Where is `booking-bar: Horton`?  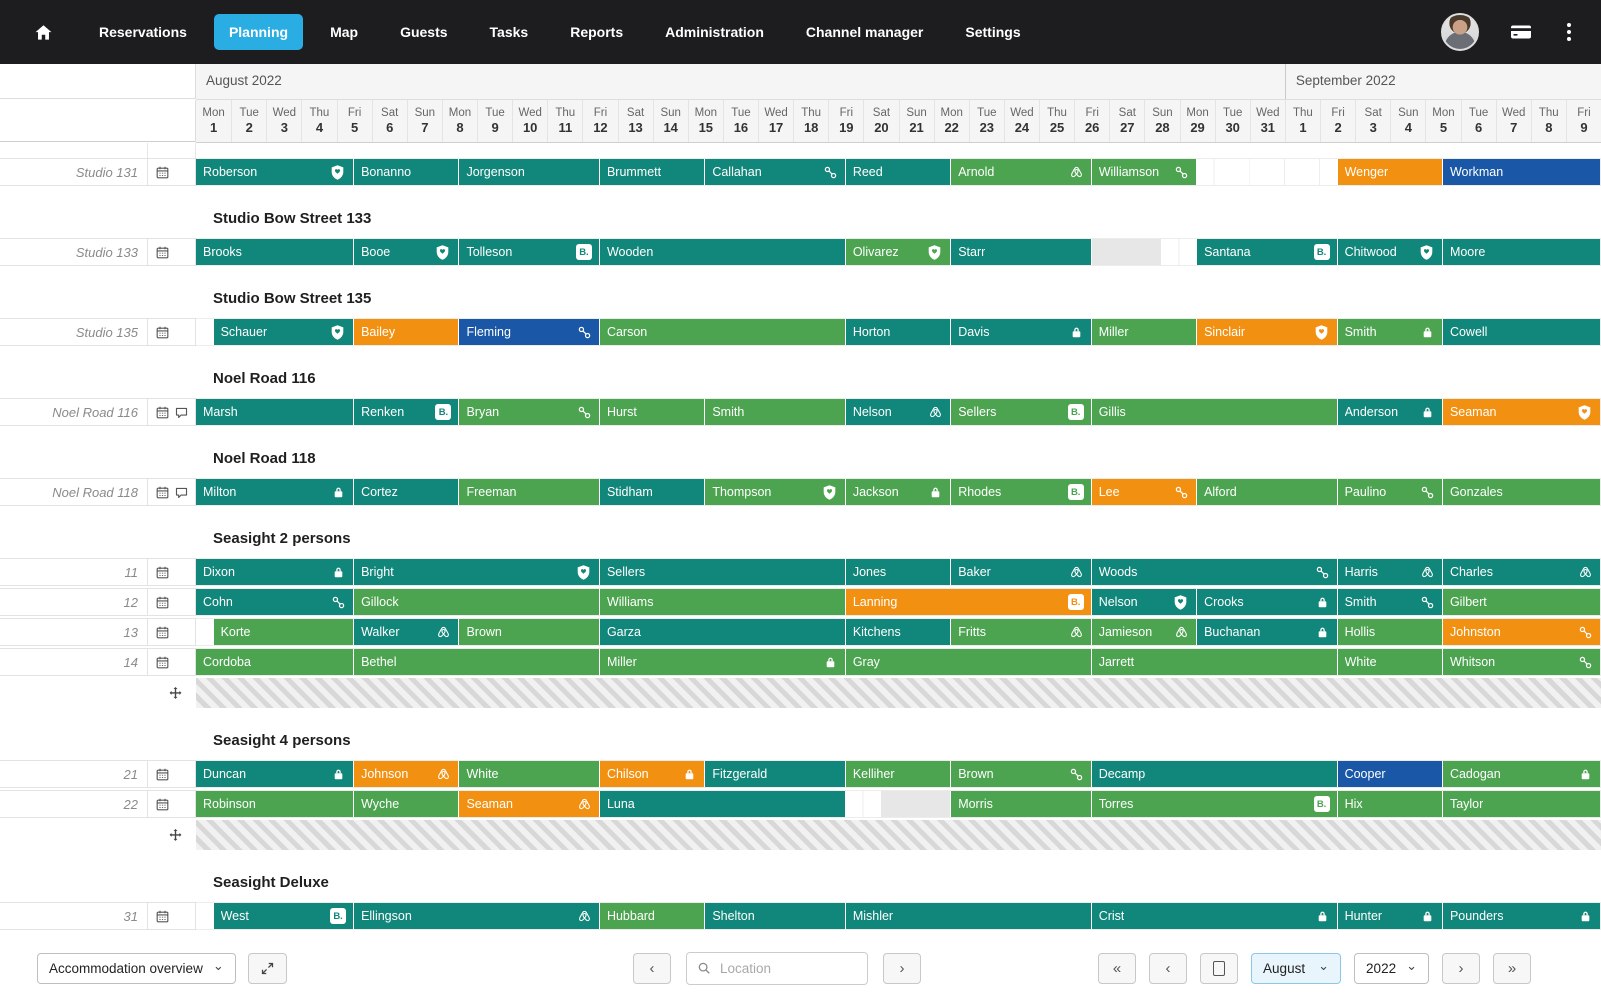 booking-bar: Horton is located at coordinates (898, 332).